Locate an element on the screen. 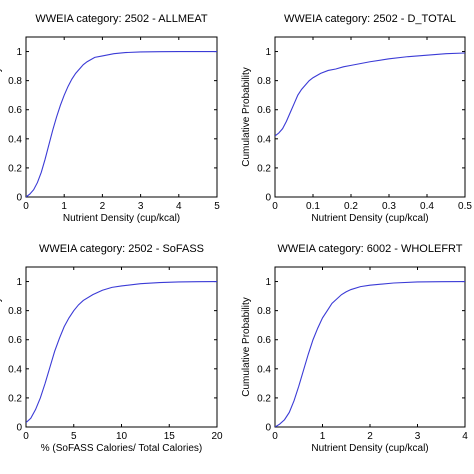  x-tick-label: 0.4 is located at coordinates (427, 206).